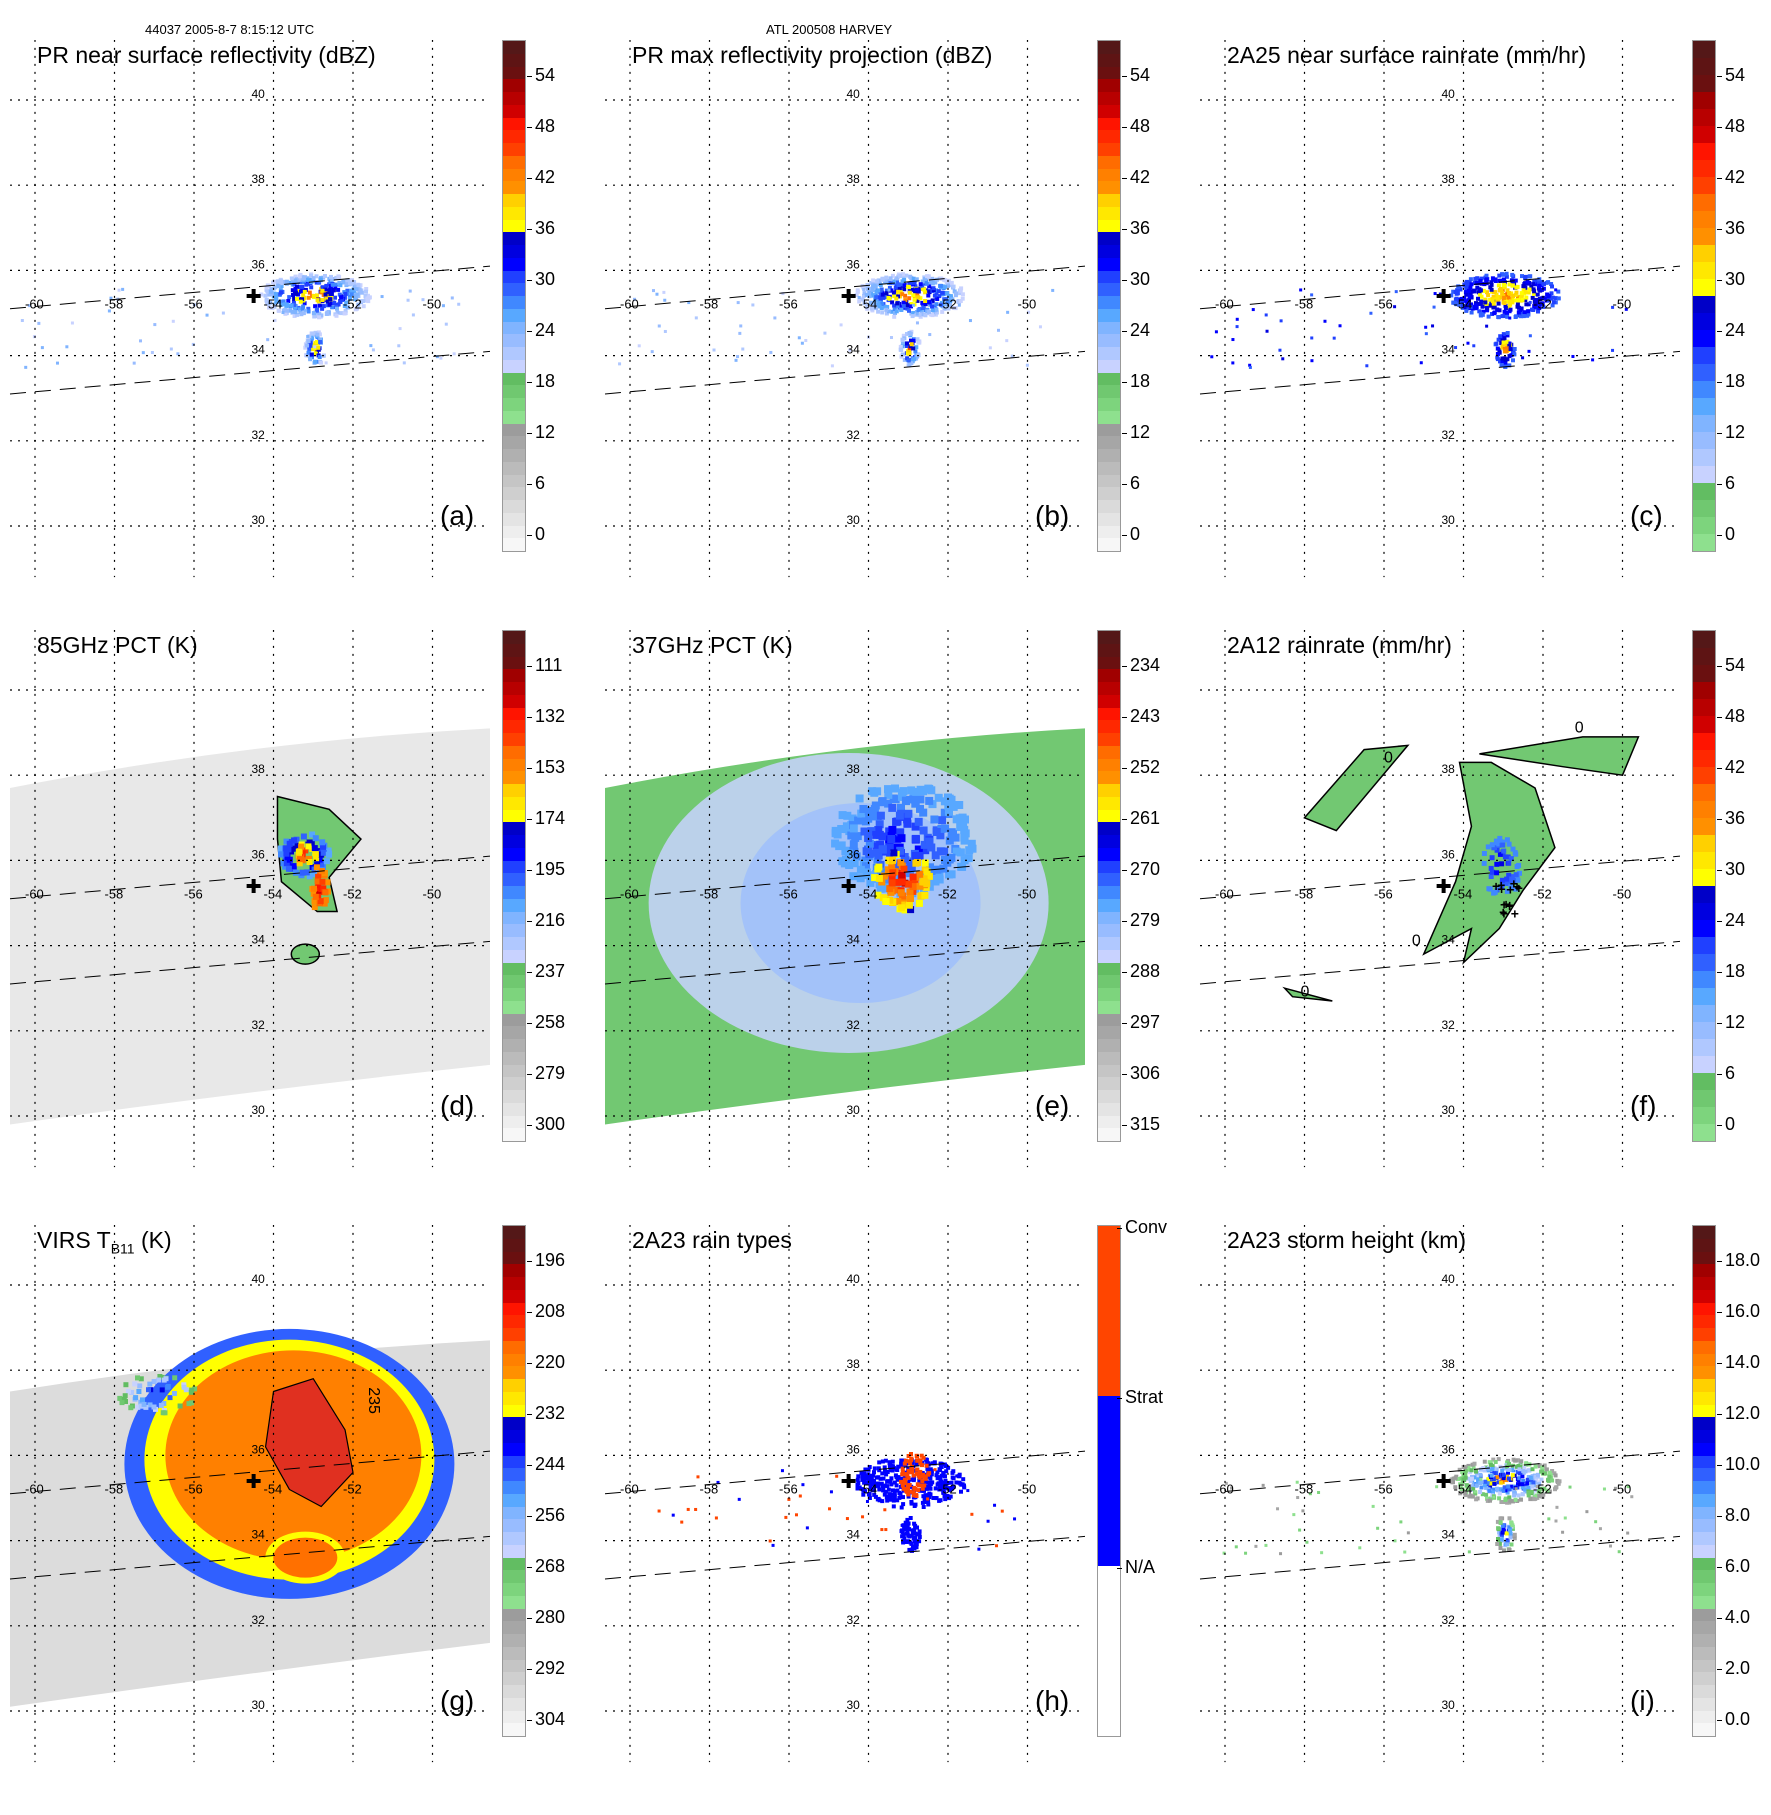  I want to click on colorbar-tick-label: 4.0, so click(1733, 1617).